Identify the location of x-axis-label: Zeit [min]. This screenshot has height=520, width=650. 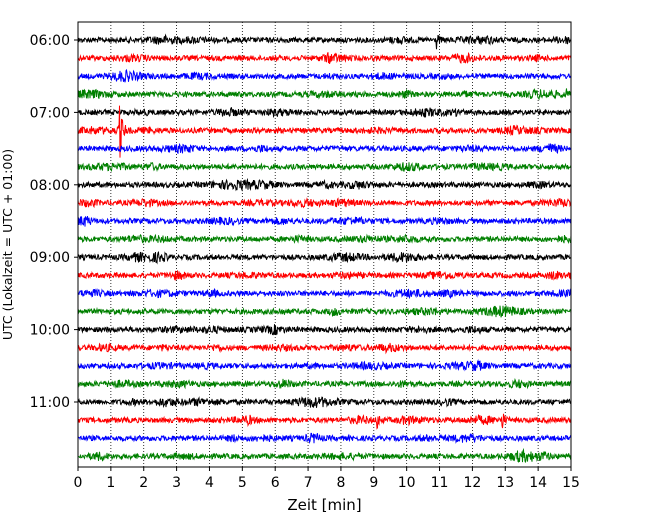
(324, 505).